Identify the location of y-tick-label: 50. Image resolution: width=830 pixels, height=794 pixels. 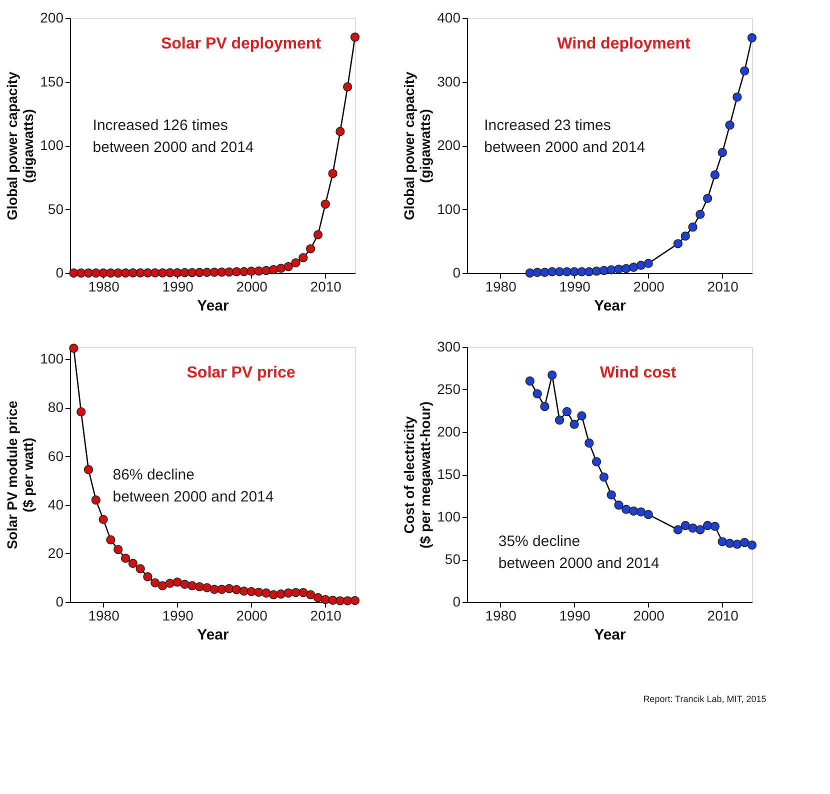
(452, 559).